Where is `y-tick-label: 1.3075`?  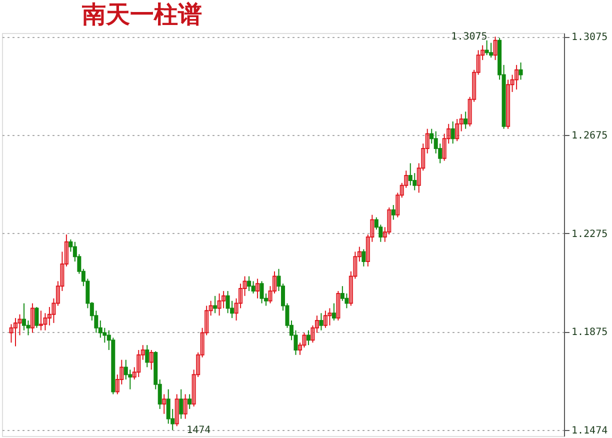
y-tick-label: 1.3075 is located at coordinates (590, 38).